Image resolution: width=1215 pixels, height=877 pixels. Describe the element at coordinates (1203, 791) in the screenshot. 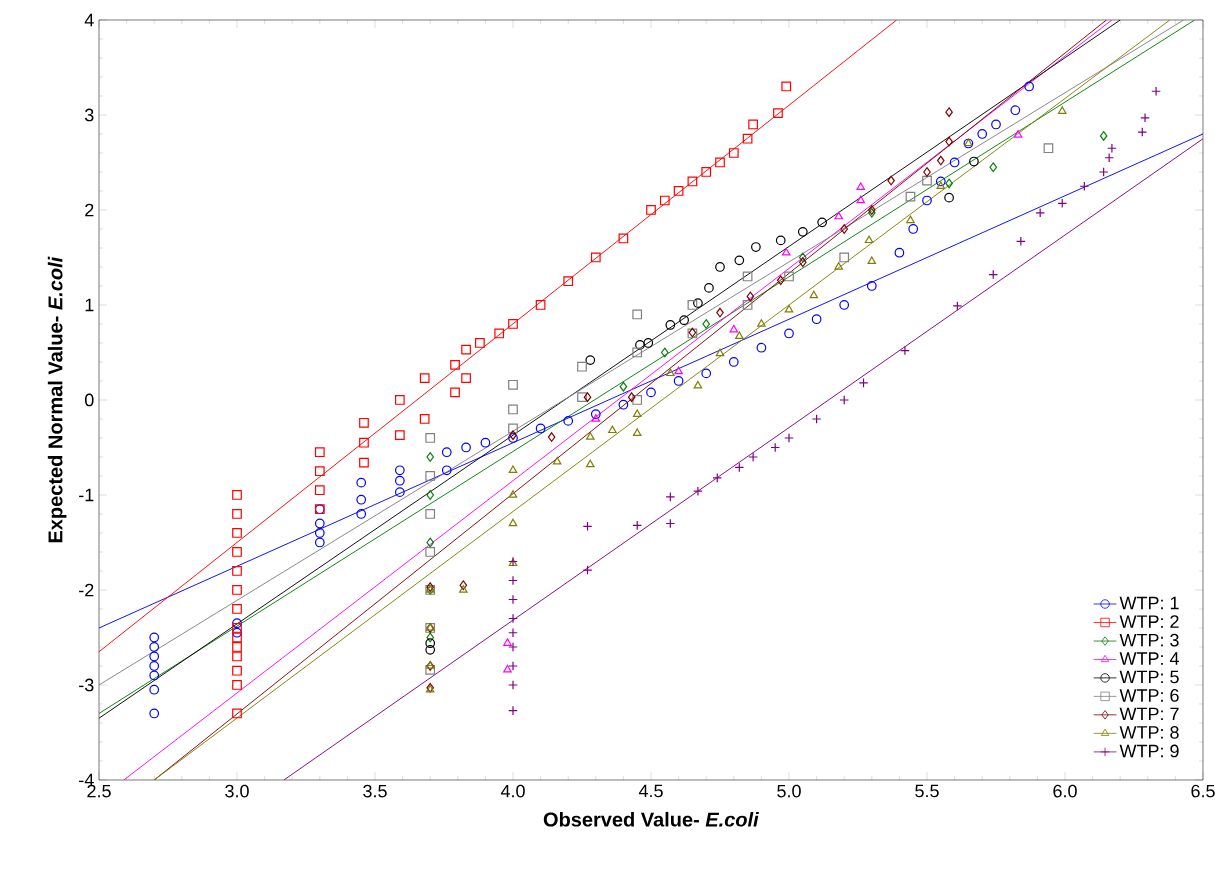

I see `x-tick-label: 6.5` at that location.